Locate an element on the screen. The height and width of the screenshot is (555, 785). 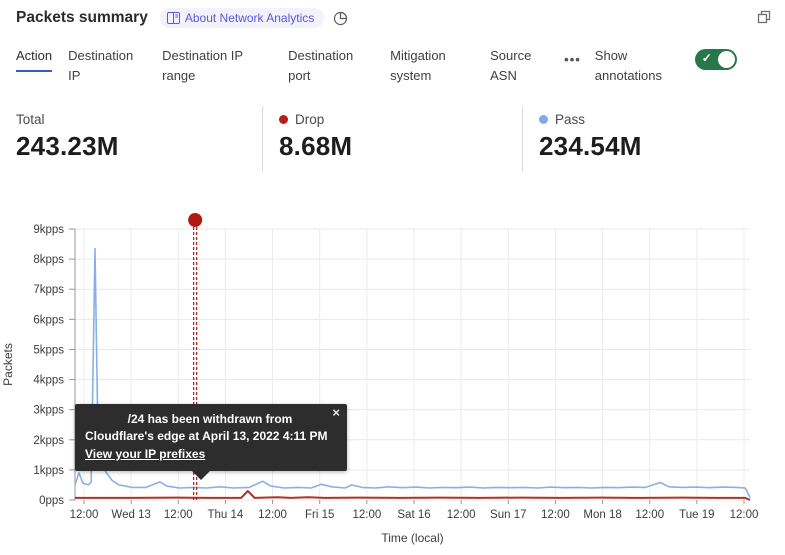
book-icon is located at coordinates (173, 18).